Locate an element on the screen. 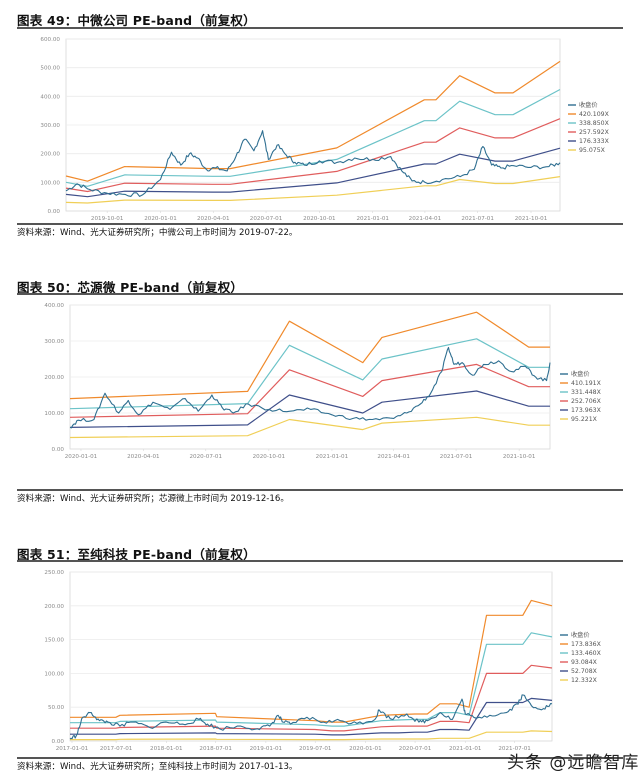 This screenshot has height=781, width=640. figure-title: 图表 51：至纯科技 PE-band（前复权） is located at coordinates (136, 554).